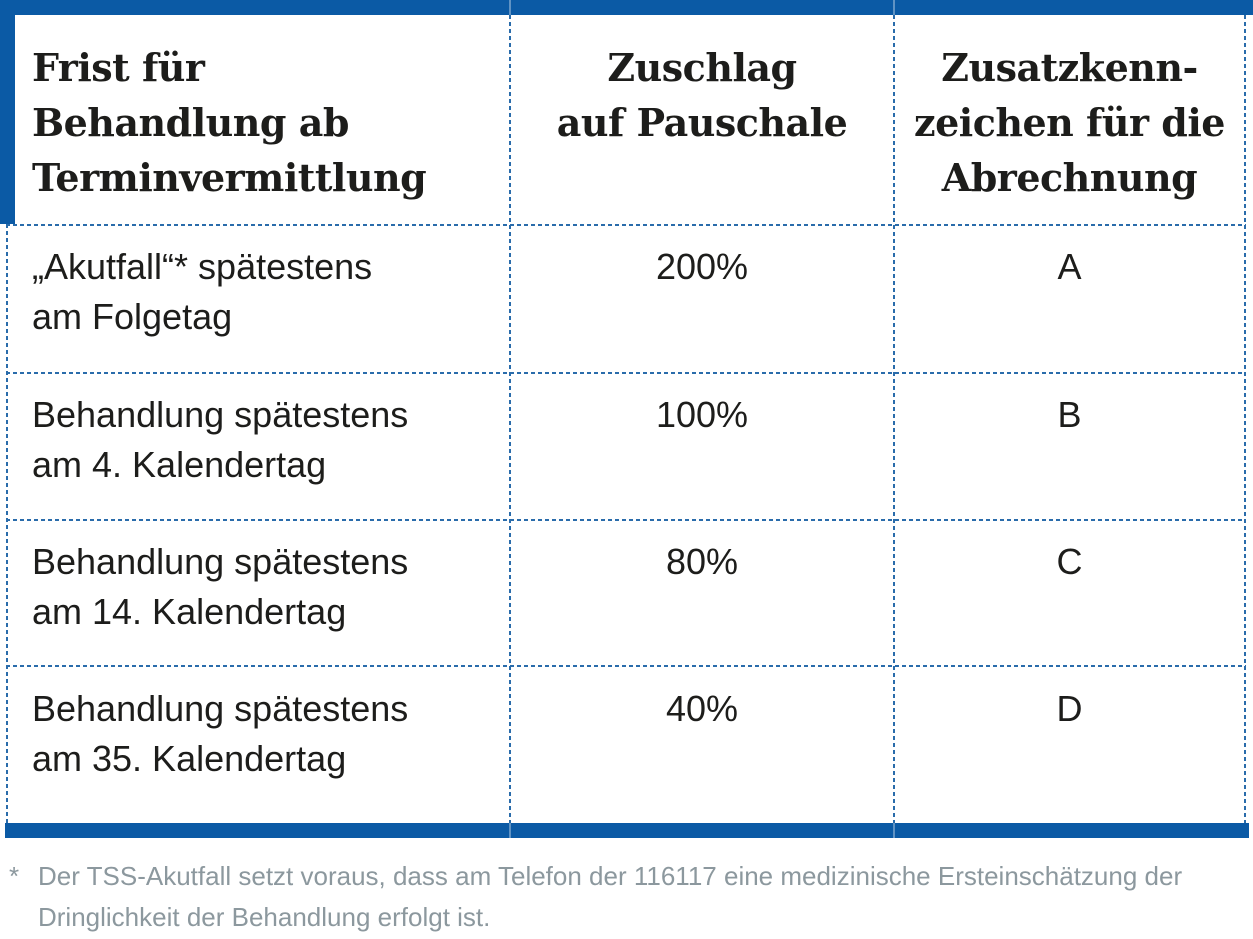 The width and height of the screenshot is (1253, 939). Describe the element at coordinates (202, 291) in the screenshot. I see `table-row-cell-frist: „Akutfall“* spätestens am Folgetag` at that location.